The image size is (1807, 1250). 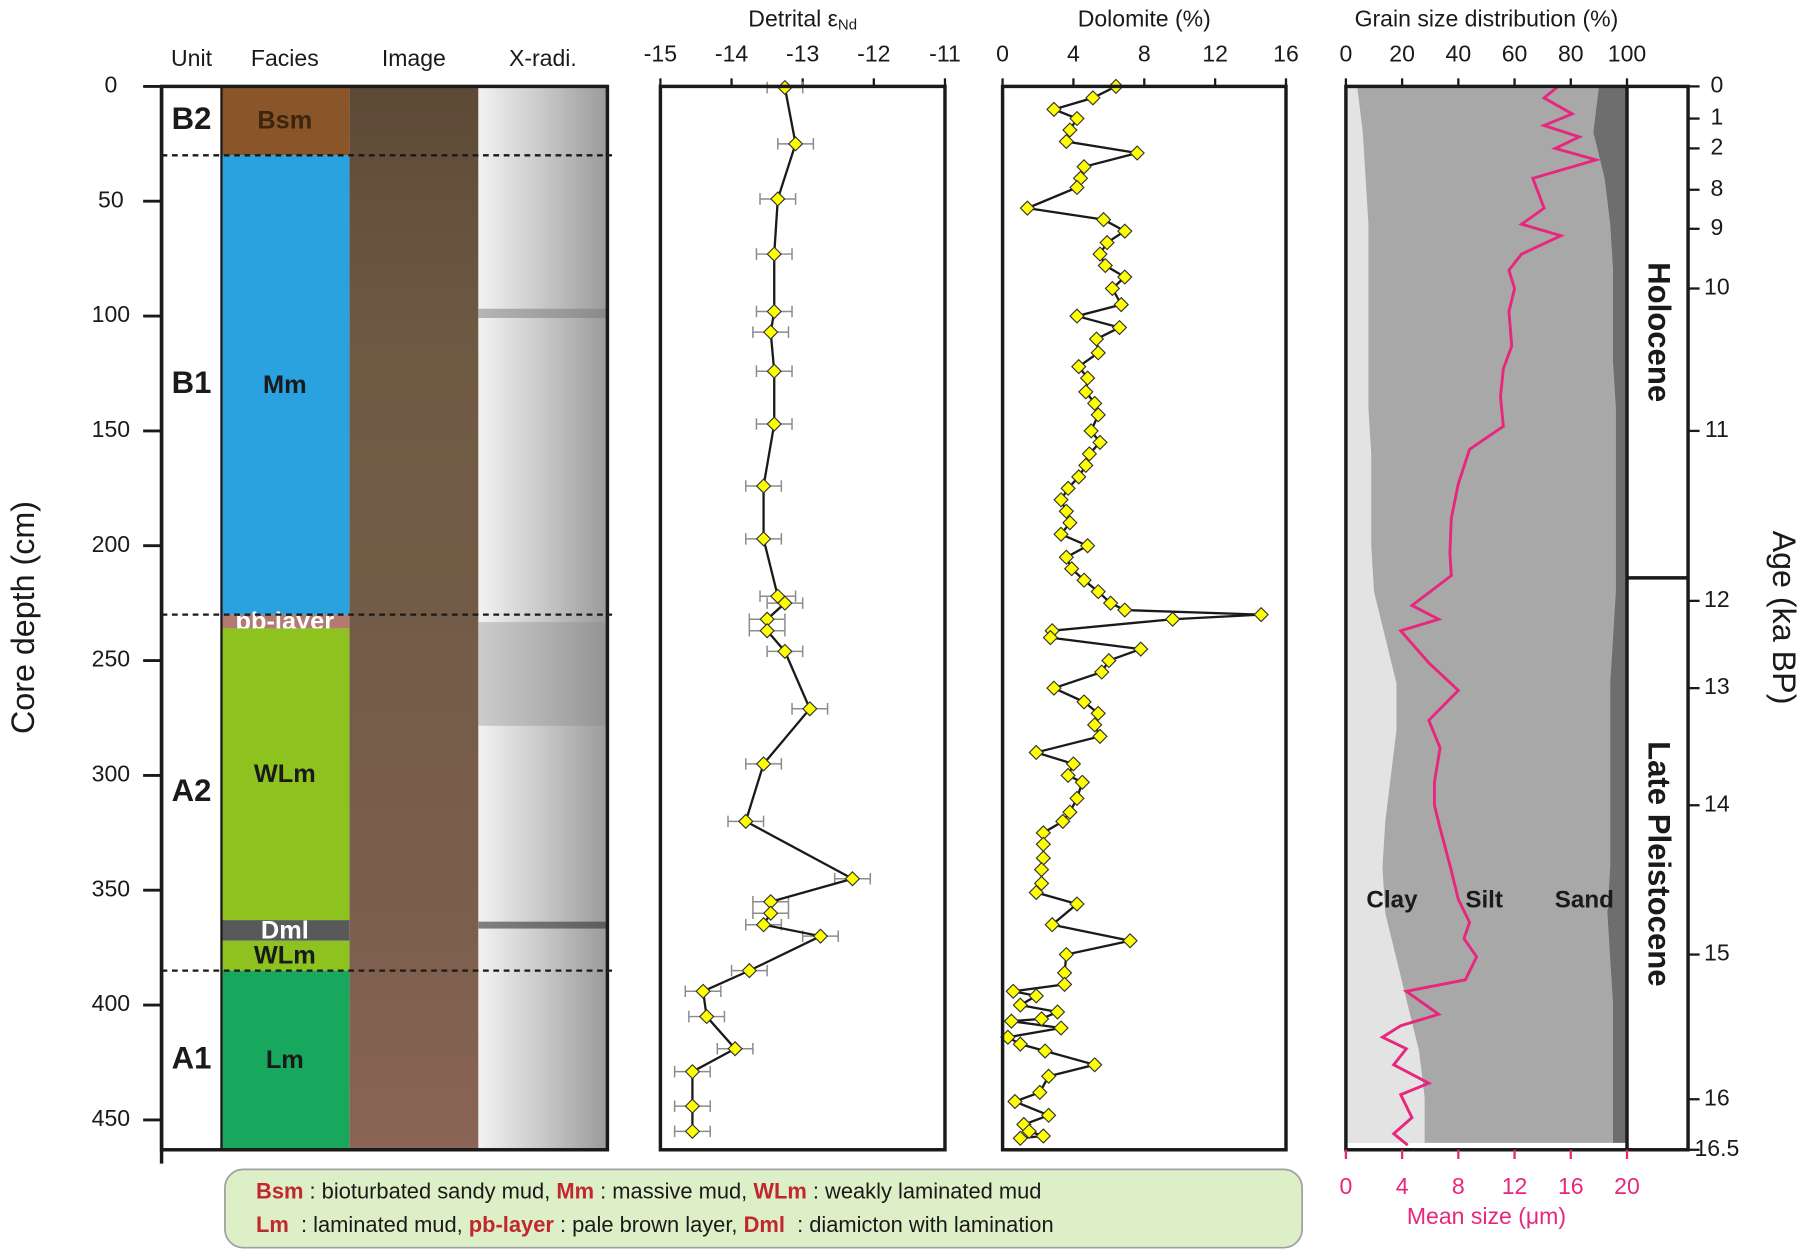 What do you see at coordinates (1392, 899) in the screenshot?
I see `area-label: Clay` at bounding box center [1392, 899].